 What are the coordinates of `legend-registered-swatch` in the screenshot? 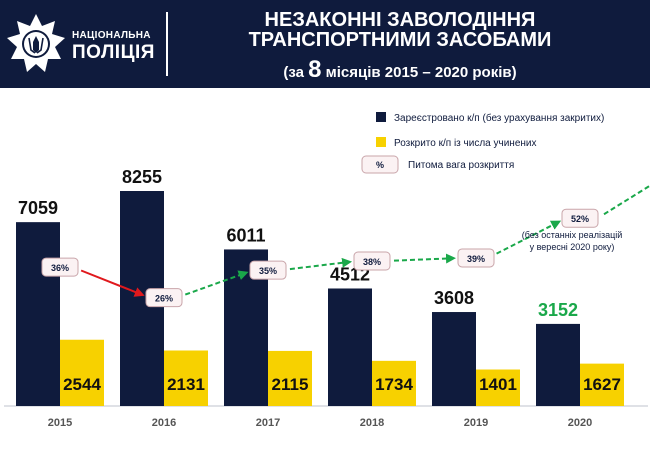 It's located at (381, 117).